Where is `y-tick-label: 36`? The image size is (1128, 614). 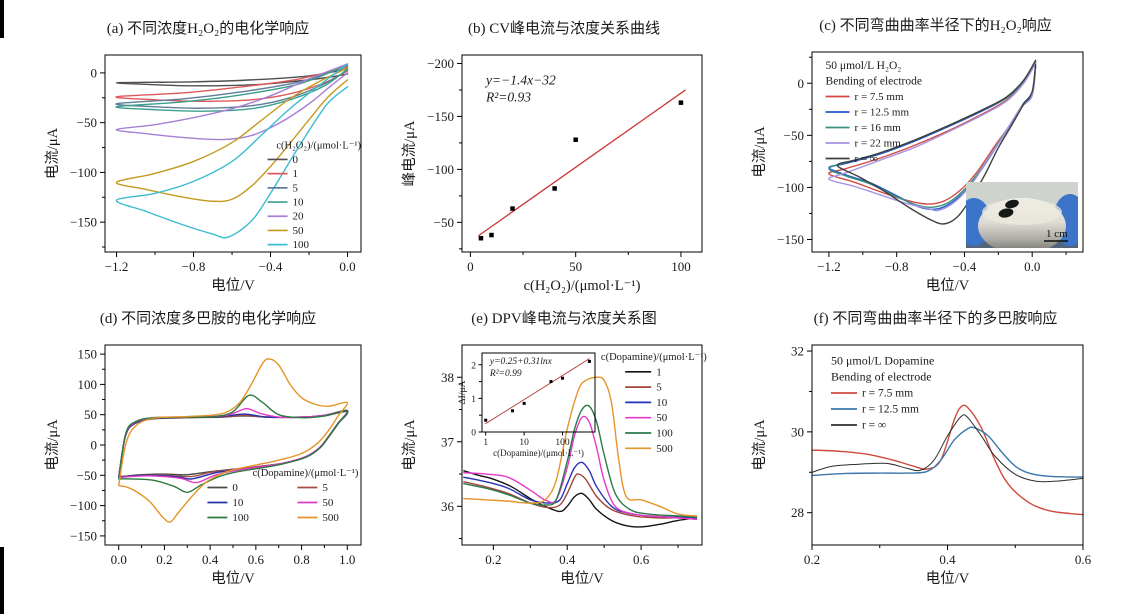 y-tick-label: 36 is located at coordinates (448, 506).